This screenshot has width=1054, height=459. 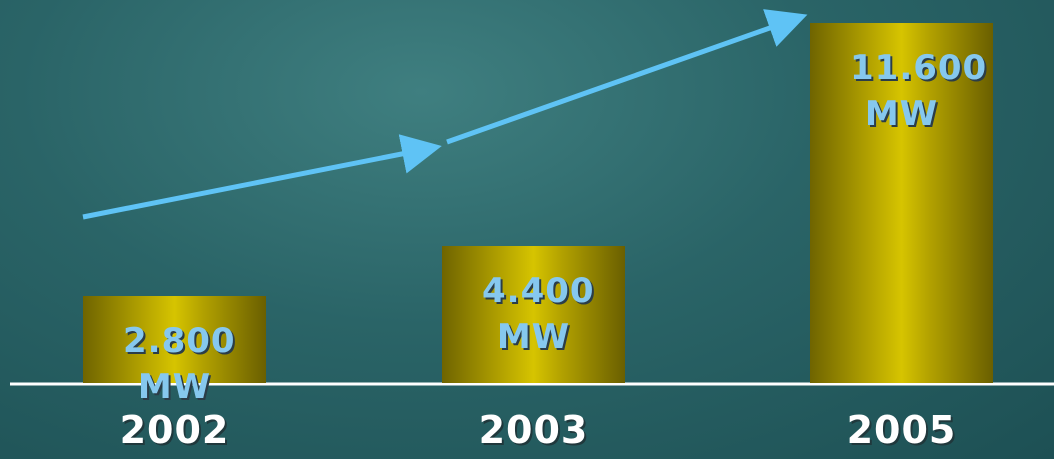 What do you see at coordinates (179, 364) in the screenshot?
I see `value-label: 2.800 MW` at bounding box center [179, 364].